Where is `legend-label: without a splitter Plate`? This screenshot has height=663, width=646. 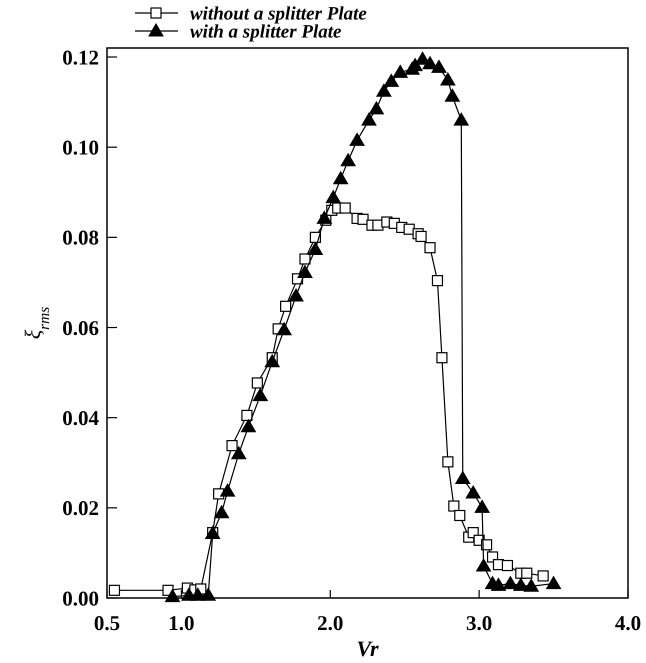 legend-label: without a splitter Plate is located at coordinates (279, 14).